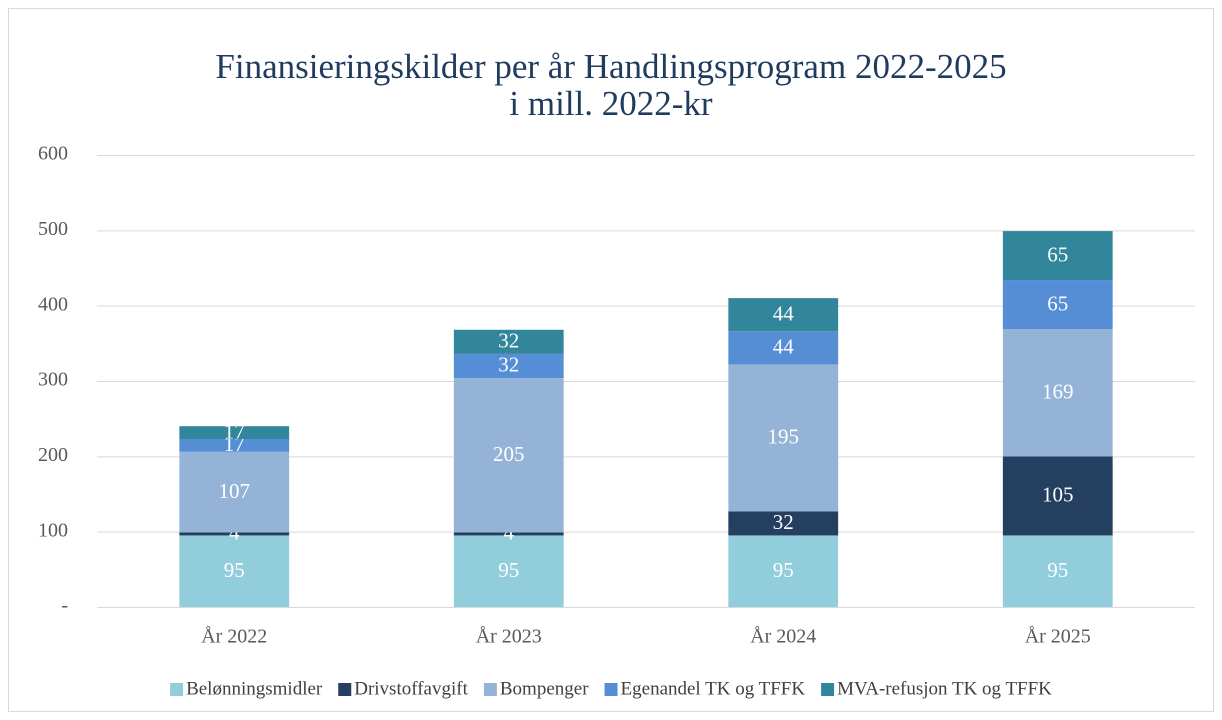 The image size is (1222, 720). What do you see at coordinates (611, 103) in the screenshot?
I see `chart-subtitle: i mill. 2022-kr` at bounding box center [611, 103].